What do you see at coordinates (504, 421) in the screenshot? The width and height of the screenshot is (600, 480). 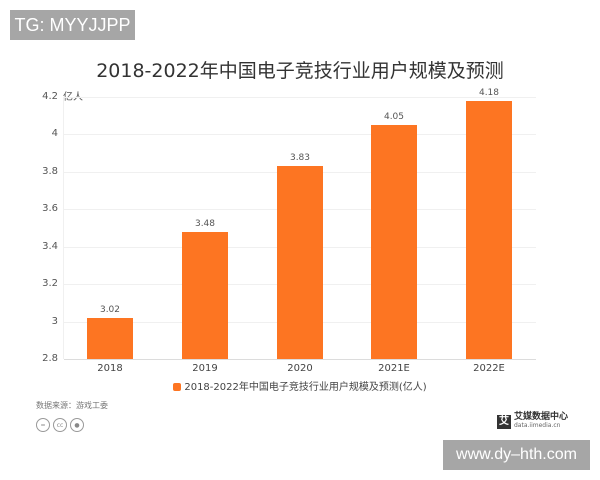 I see `iimedia-logo-icon: 艾` at bounding box center [504, 421].